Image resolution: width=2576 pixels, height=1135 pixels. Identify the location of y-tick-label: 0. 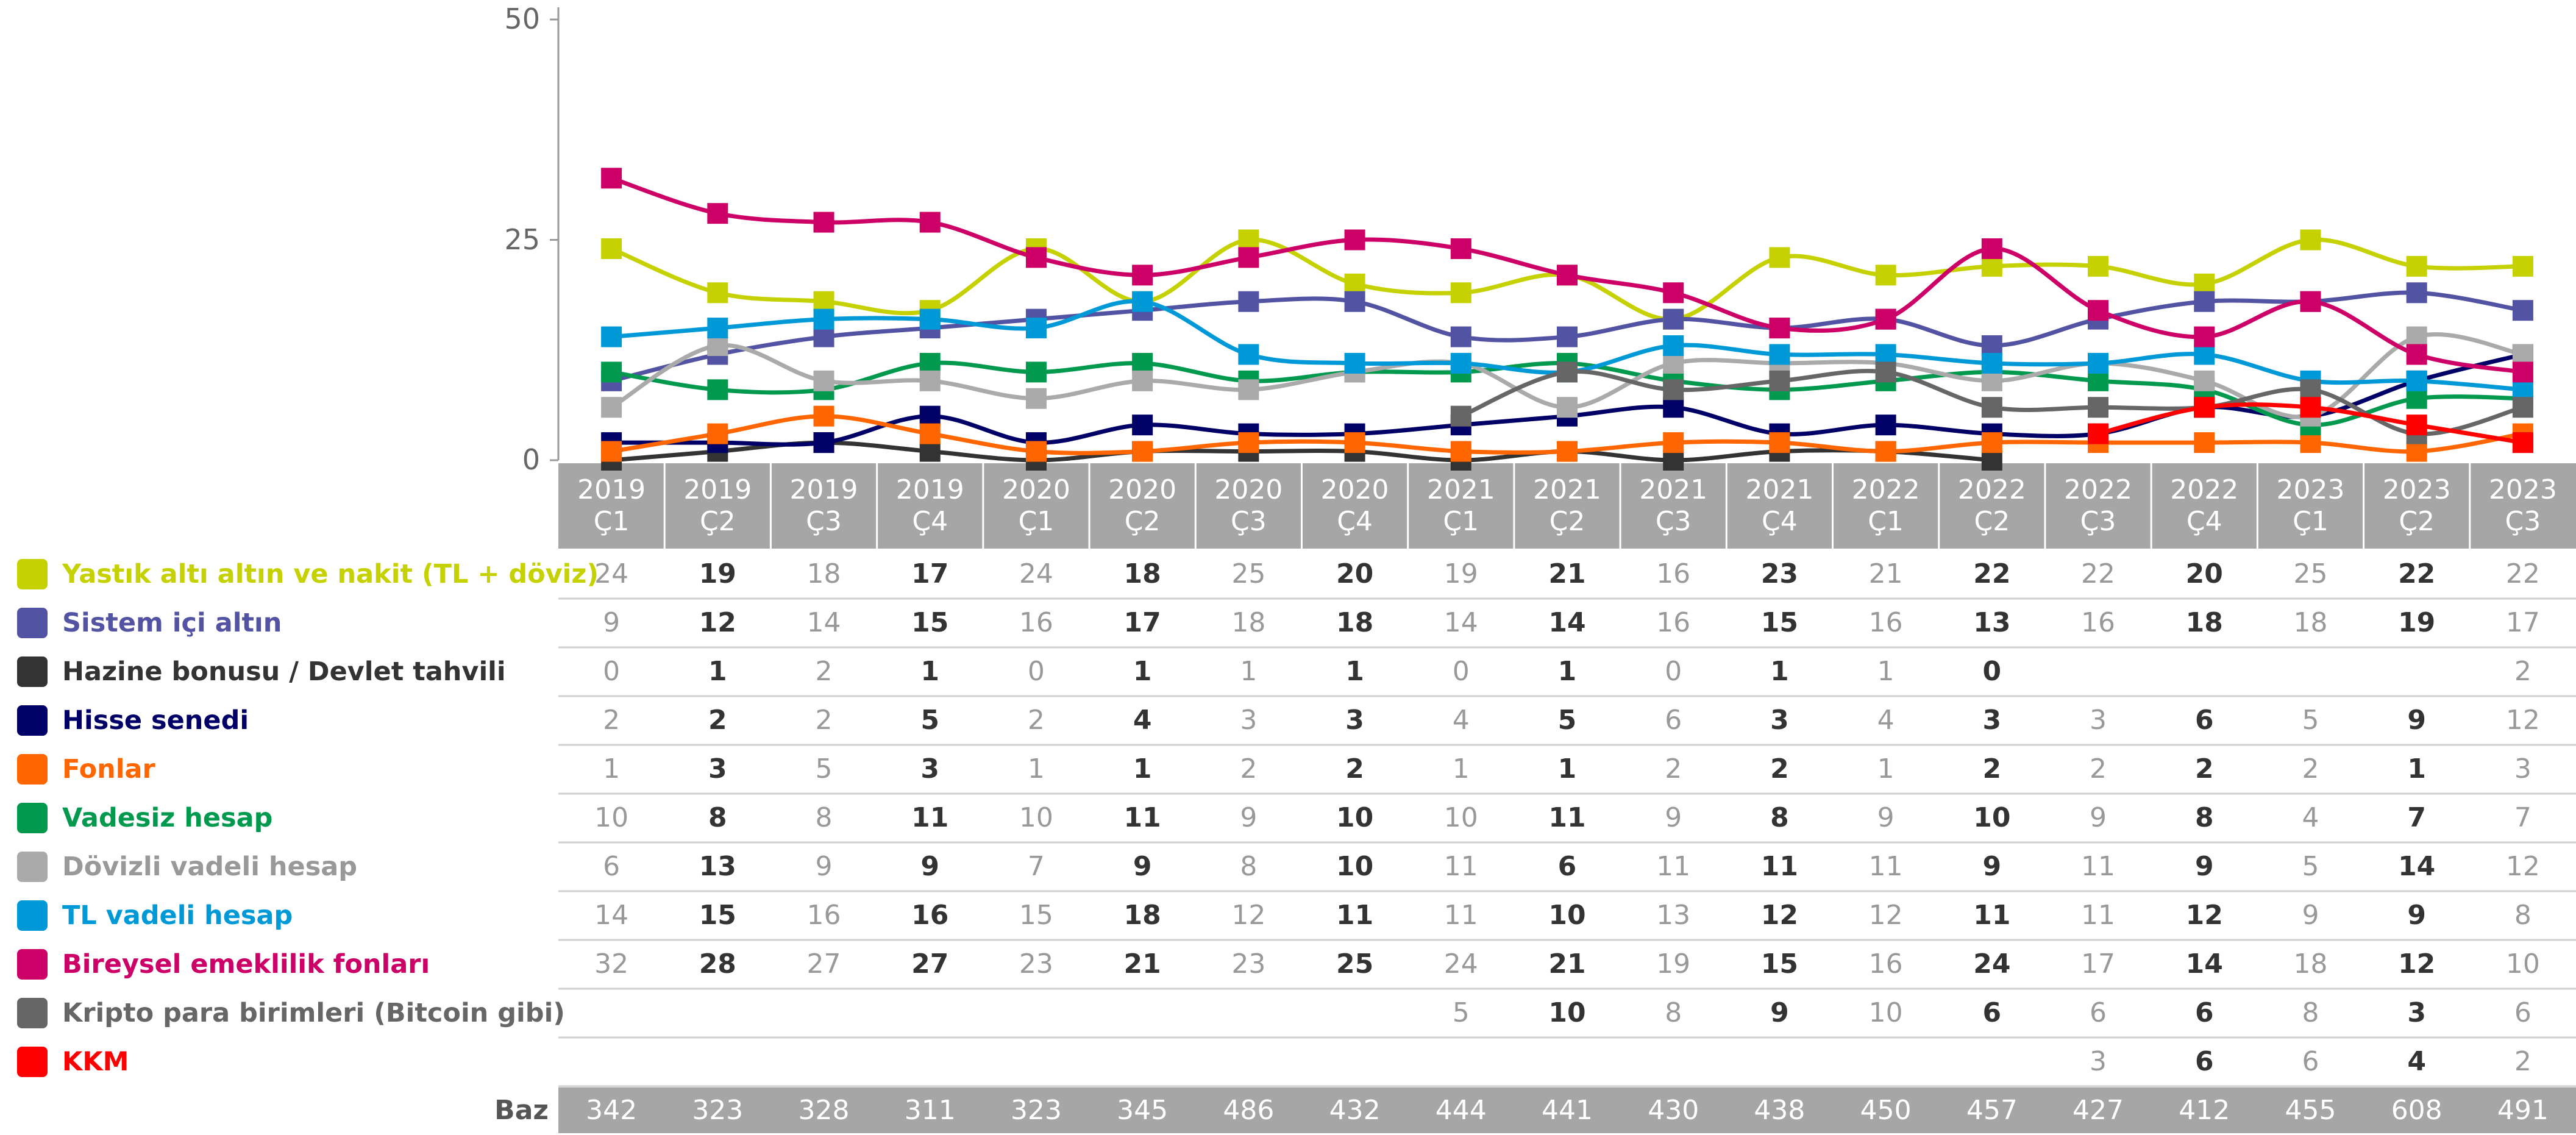
(531, 459).